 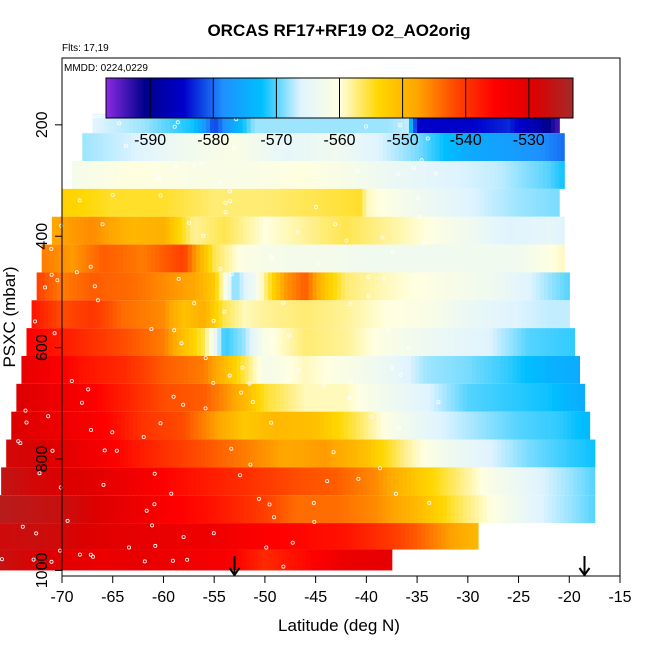 I want to click on x-tick-label: -55, so click(x=214, y=597).